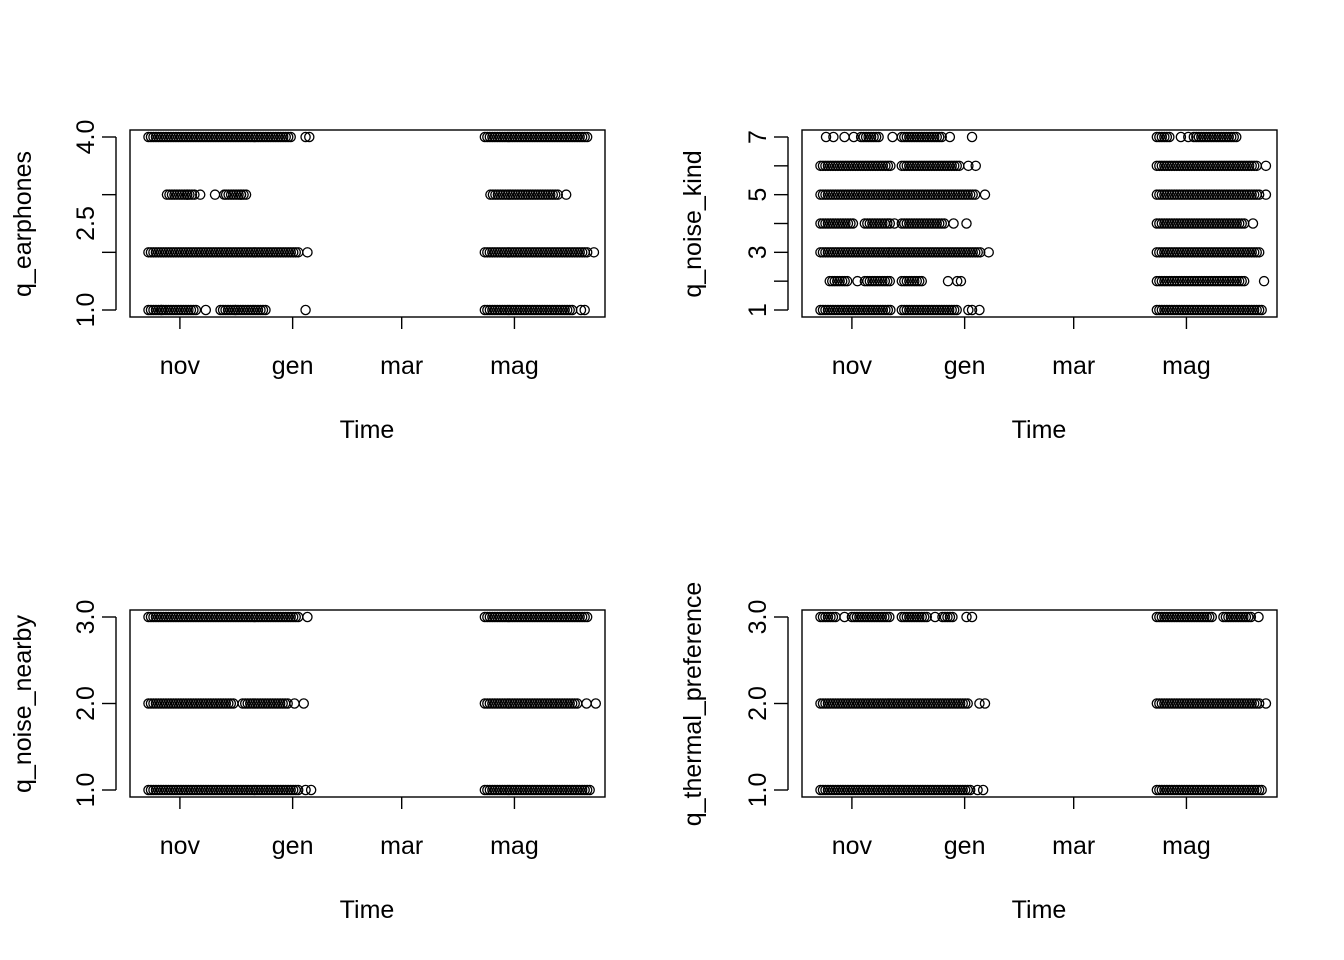 The image size is (1344, 960). I want to click on y-axis-label: q_earphones, so click(23, 224).